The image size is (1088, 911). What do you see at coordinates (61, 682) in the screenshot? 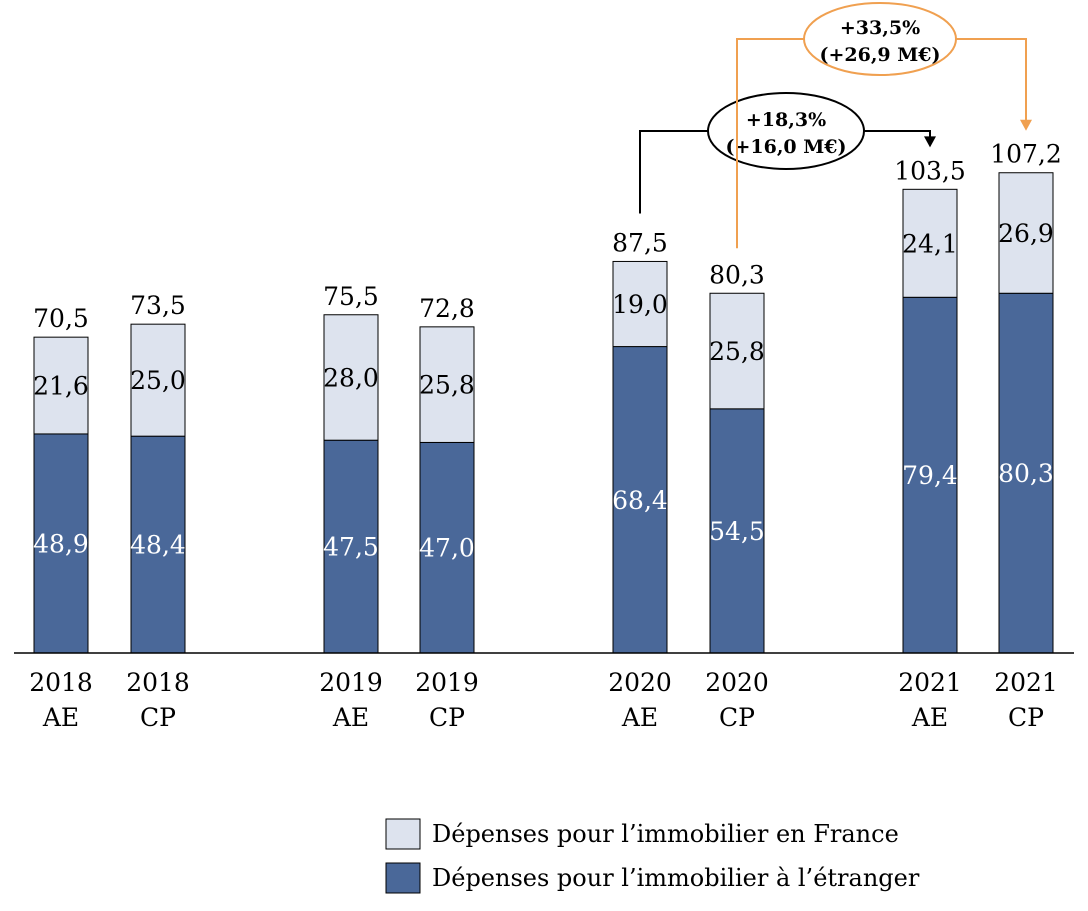
I see `x-tick-year-0: 2018` at bounding box center [61, 682].